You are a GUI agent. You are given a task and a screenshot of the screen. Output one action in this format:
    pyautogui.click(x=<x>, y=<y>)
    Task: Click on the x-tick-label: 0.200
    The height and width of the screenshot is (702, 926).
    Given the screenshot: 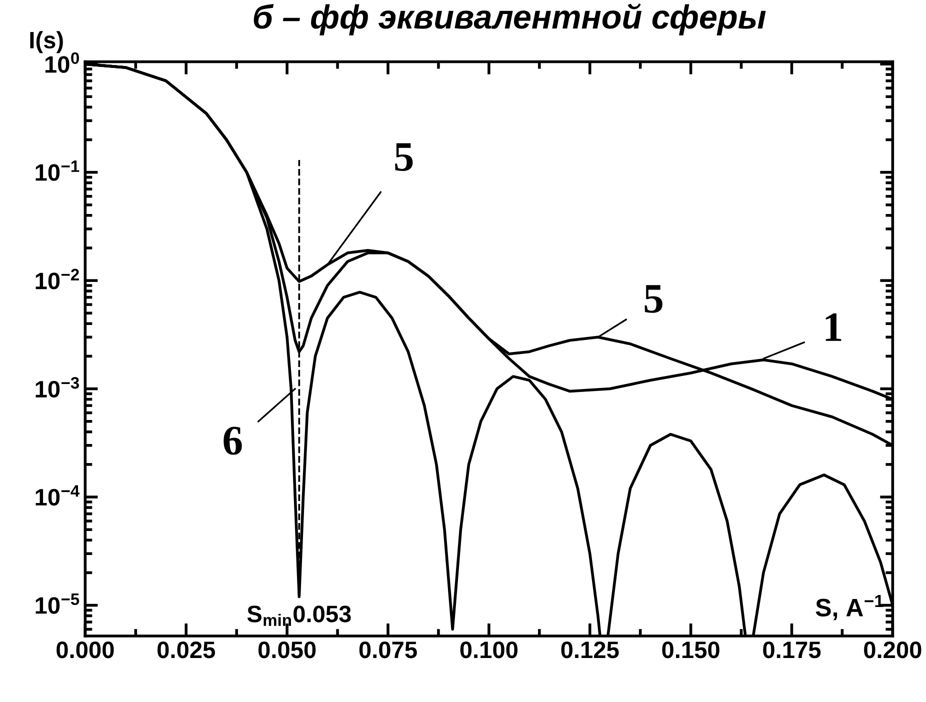 What is the action you would take?
    pyautogui.click(x=893, y=649)
    